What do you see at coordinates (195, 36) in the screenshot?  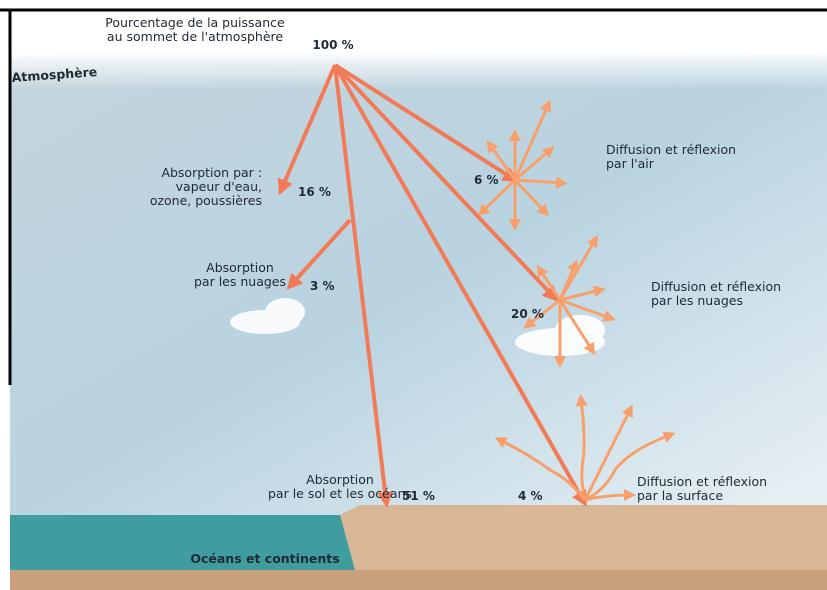 I see `label: au sommet de l'atmosphère` at bounding box center [195, 36].